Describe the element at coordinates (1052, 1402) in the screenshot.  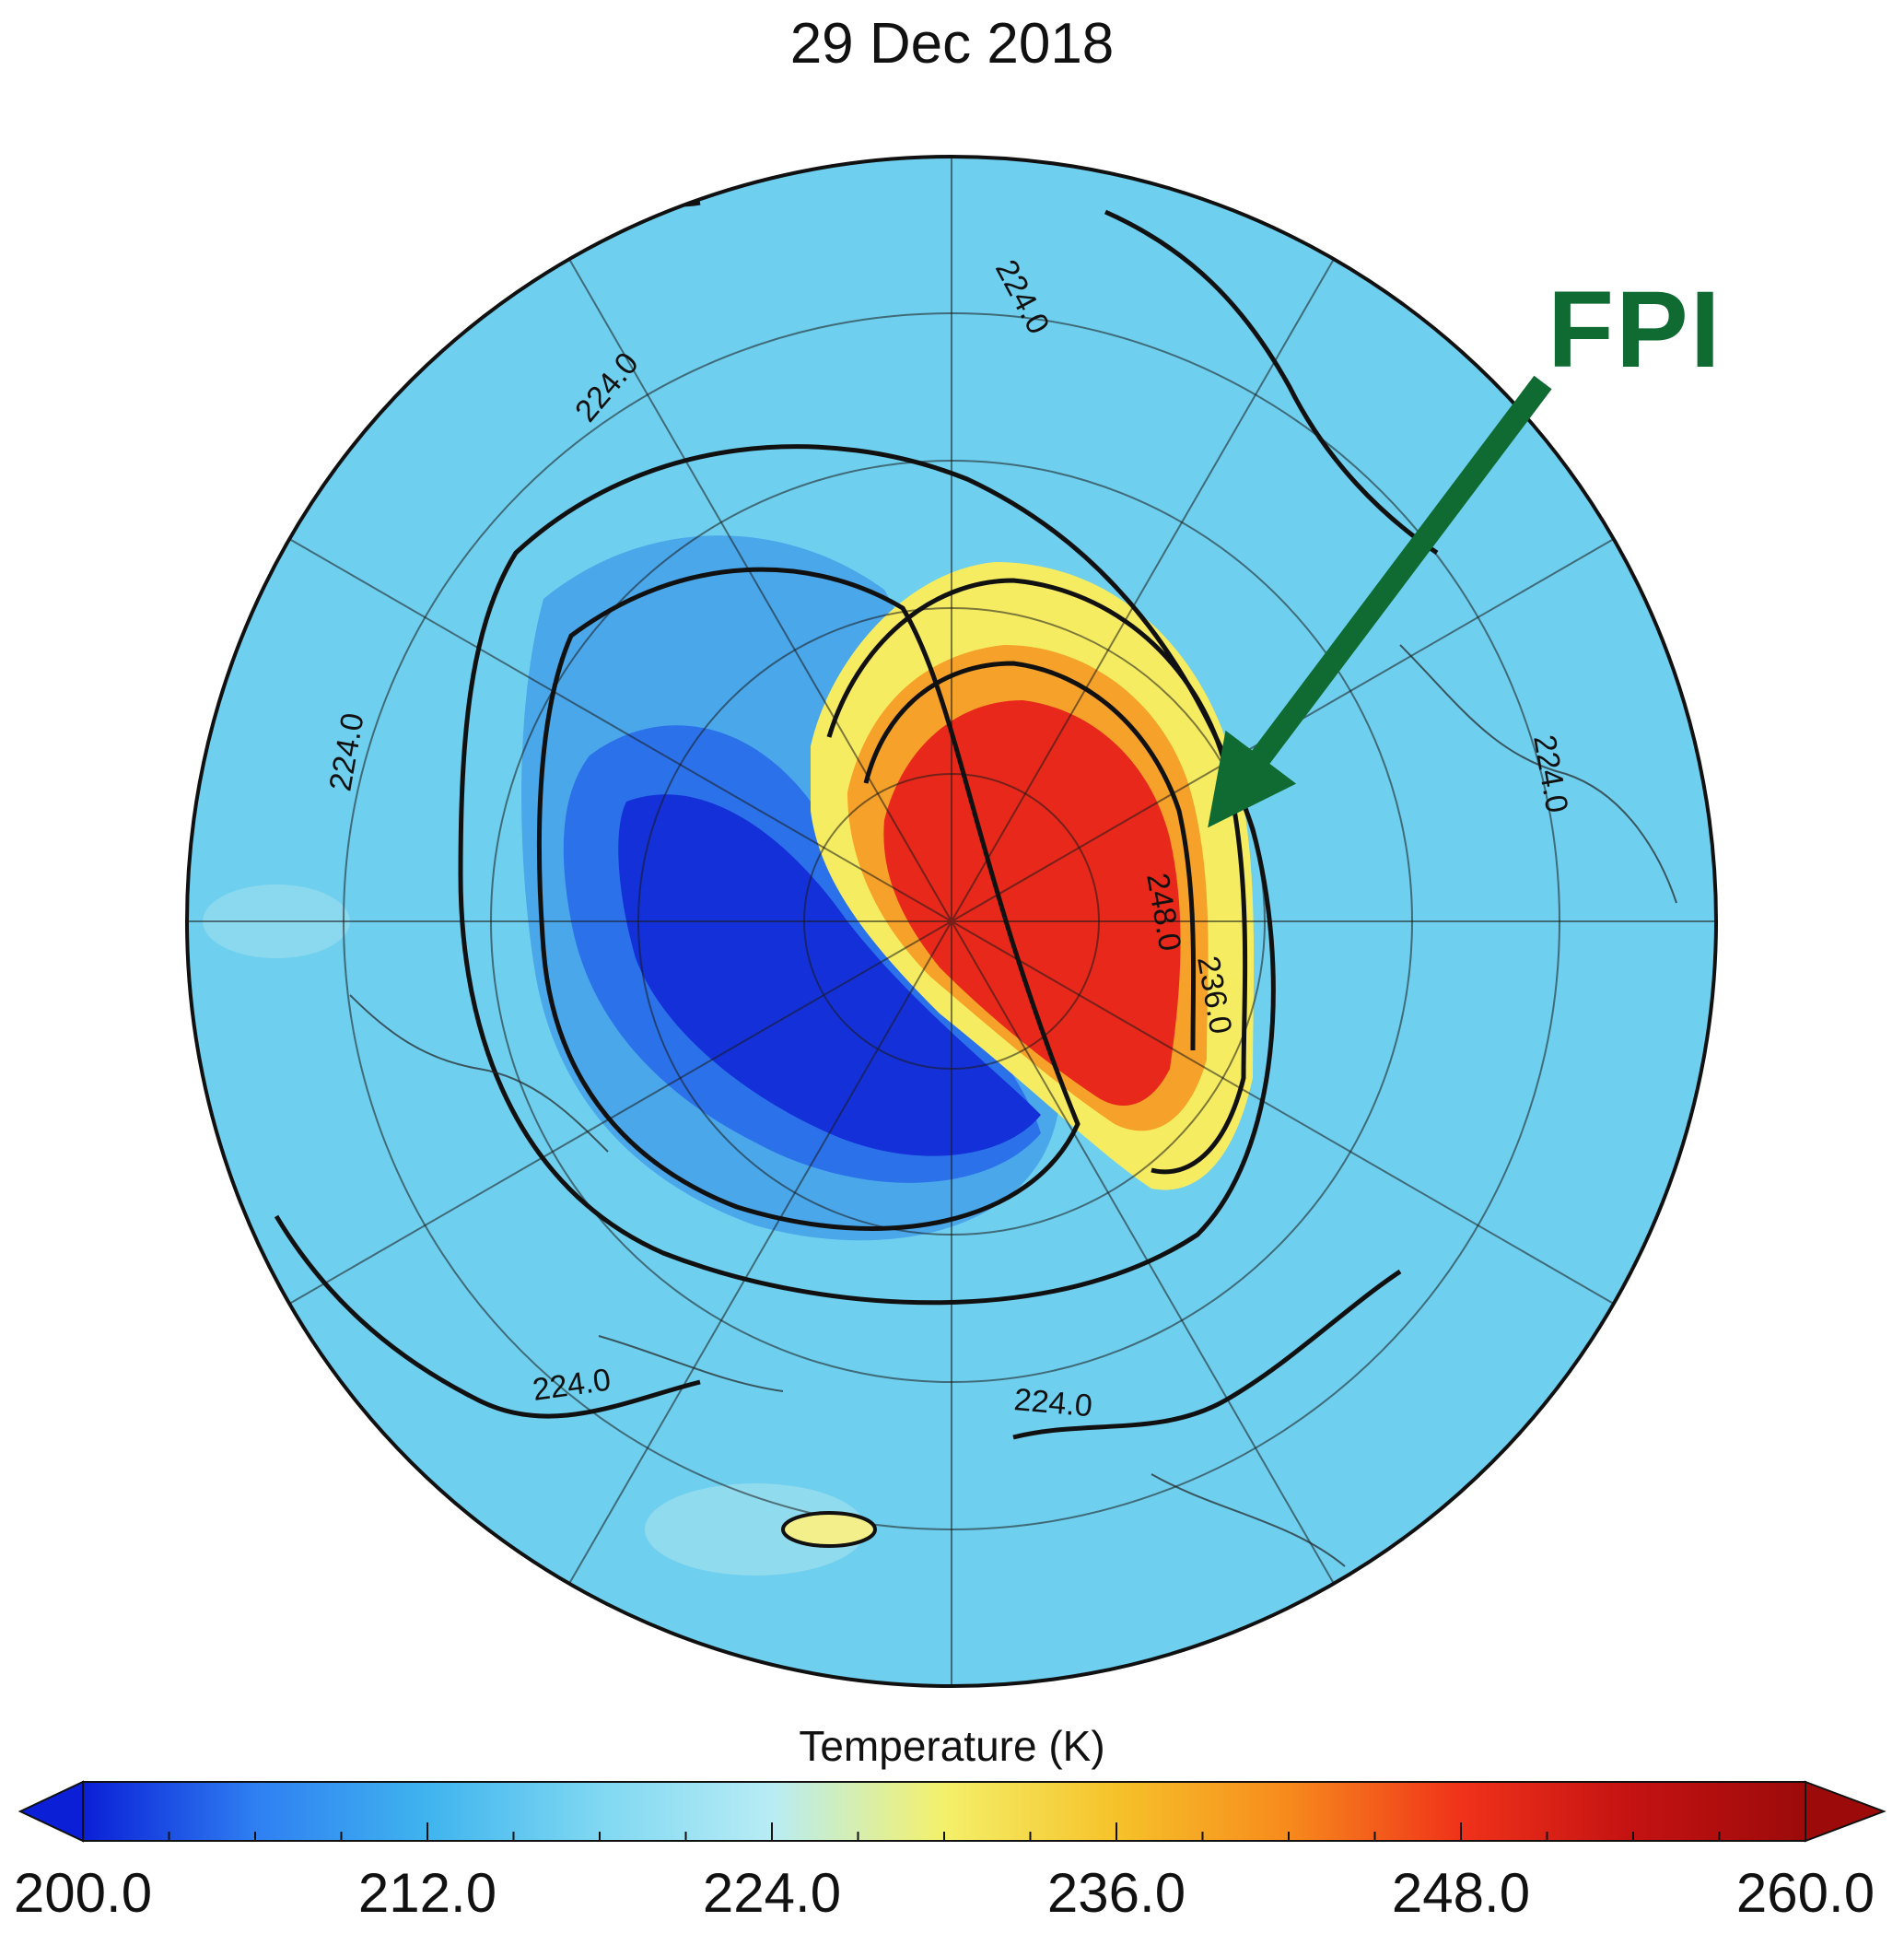
I see `contour-label: 224.0` at that location.